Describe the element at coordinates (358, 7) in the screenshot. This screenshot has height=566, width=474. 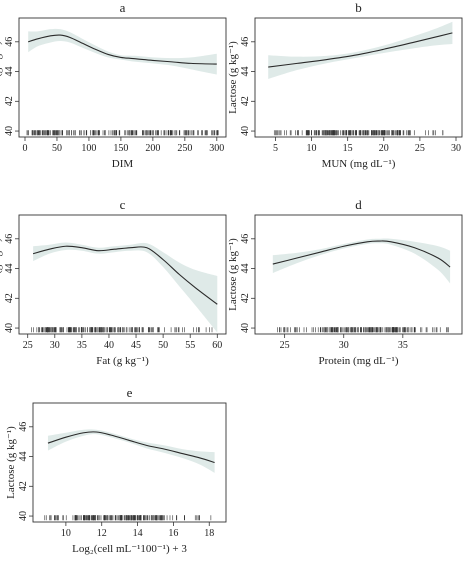
I see `panel-letter: b` at that location.